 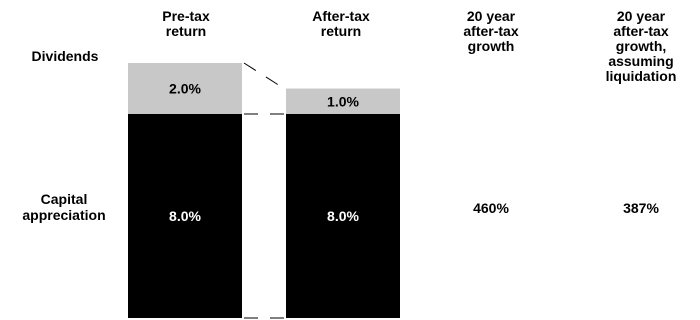 I want to click on bar-label-after-tax-return-dividends: 1.0%, so click(x=343, y=101).